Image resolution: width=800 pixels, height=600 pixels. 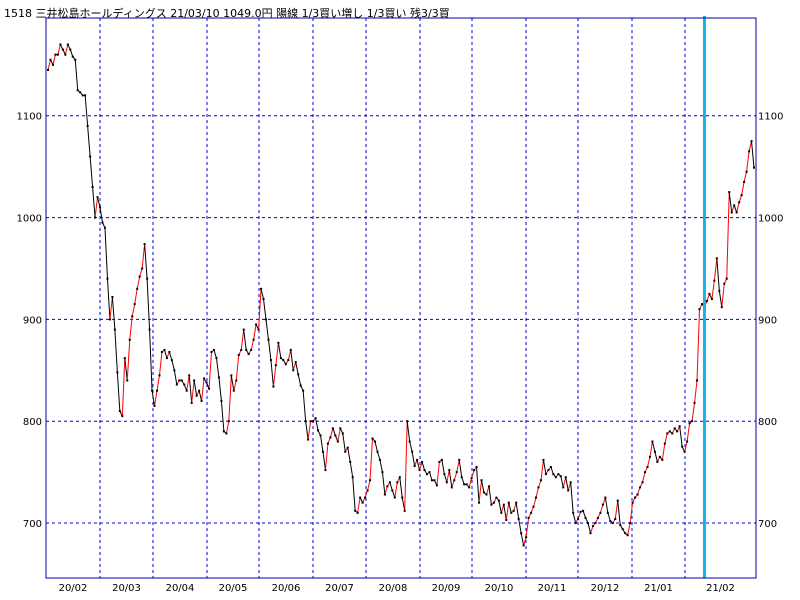 What do you see at coordinates (658, 588) in the screenshot?
I see `x-tick-label: 21/01` at bounding box center [658, 588].